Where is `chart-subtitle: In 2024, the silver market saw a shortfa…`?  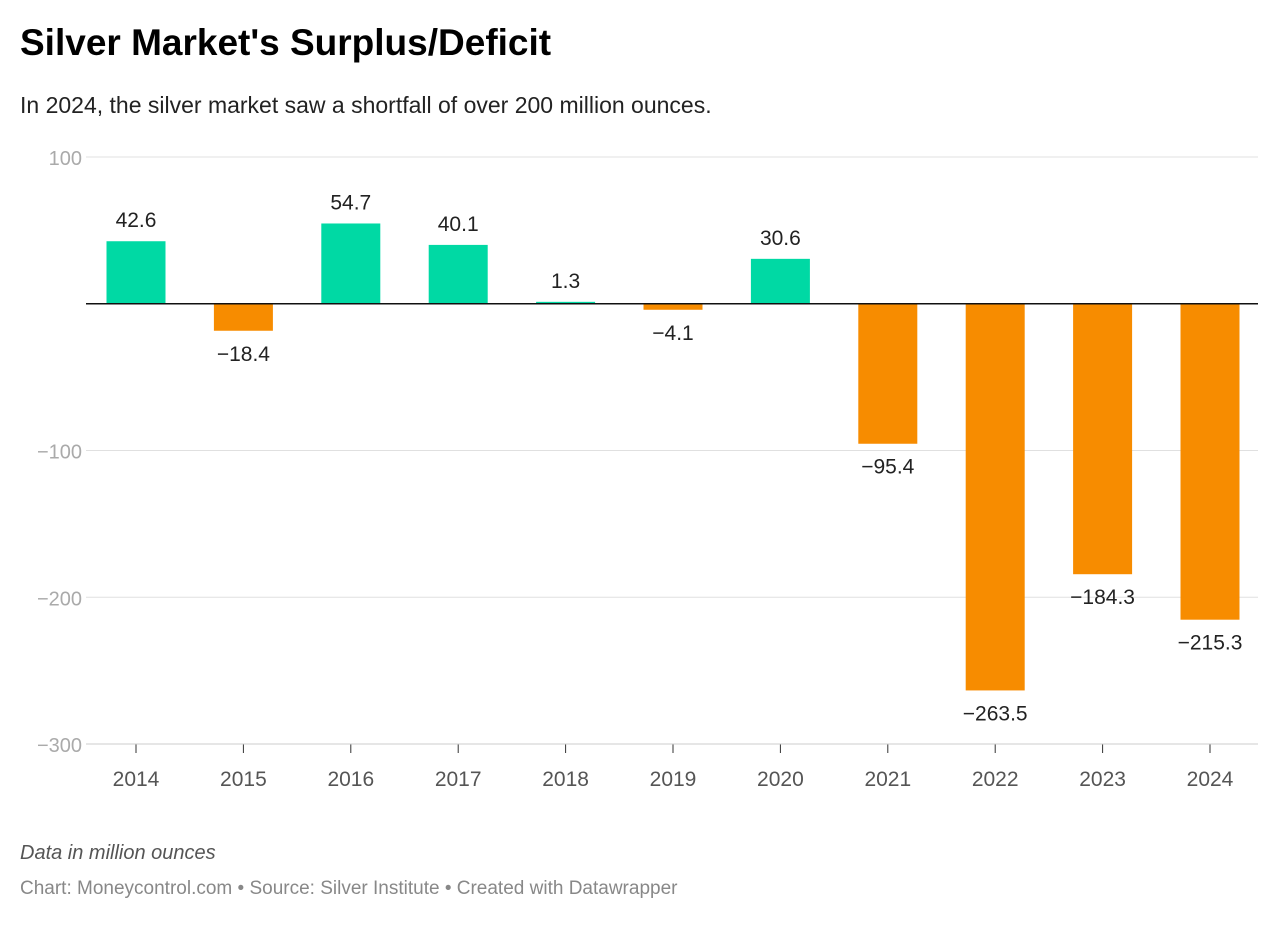 chart-subtitle: In 2024, the silver market saw a shortfa… is located at coordinates (366, 105).